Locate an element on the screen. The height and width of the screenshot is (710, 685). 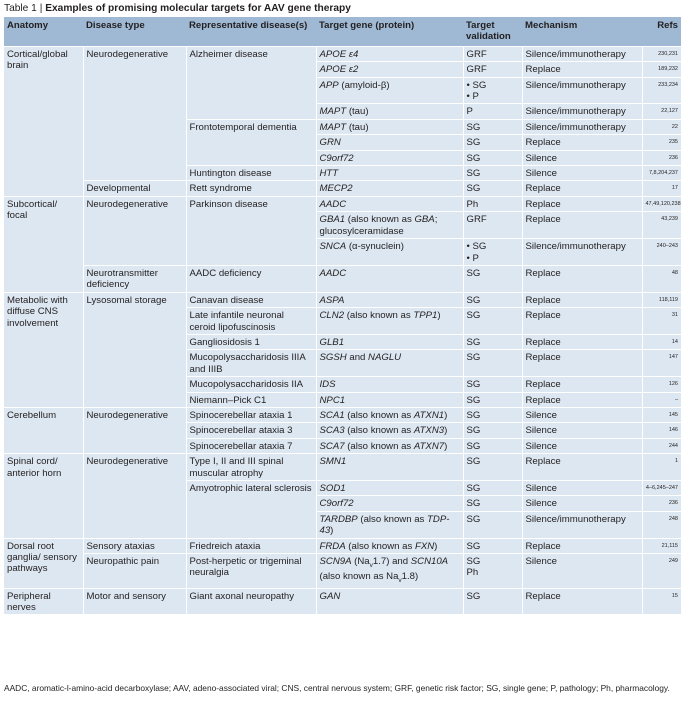
header-refs: Refs is located at coordinates (661, 32).